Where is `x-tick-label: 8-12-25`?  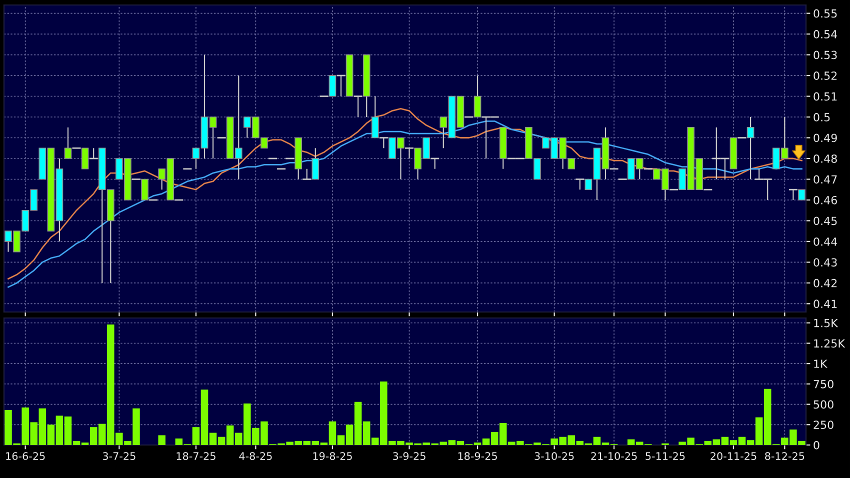
x-tick-label: 8-12-25 is located at coordinates (784, 456).